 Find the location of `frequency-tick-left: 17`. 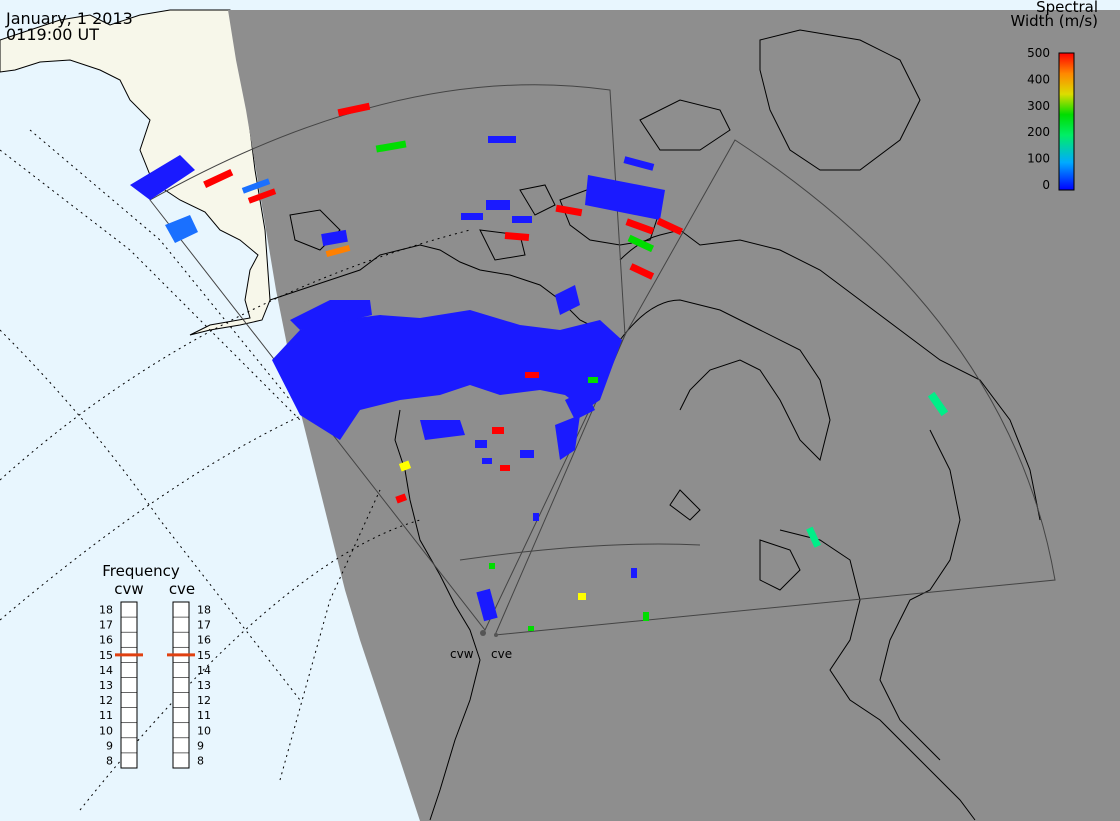

frequency-tick-left: 17 is located at coordinates (106, 625).